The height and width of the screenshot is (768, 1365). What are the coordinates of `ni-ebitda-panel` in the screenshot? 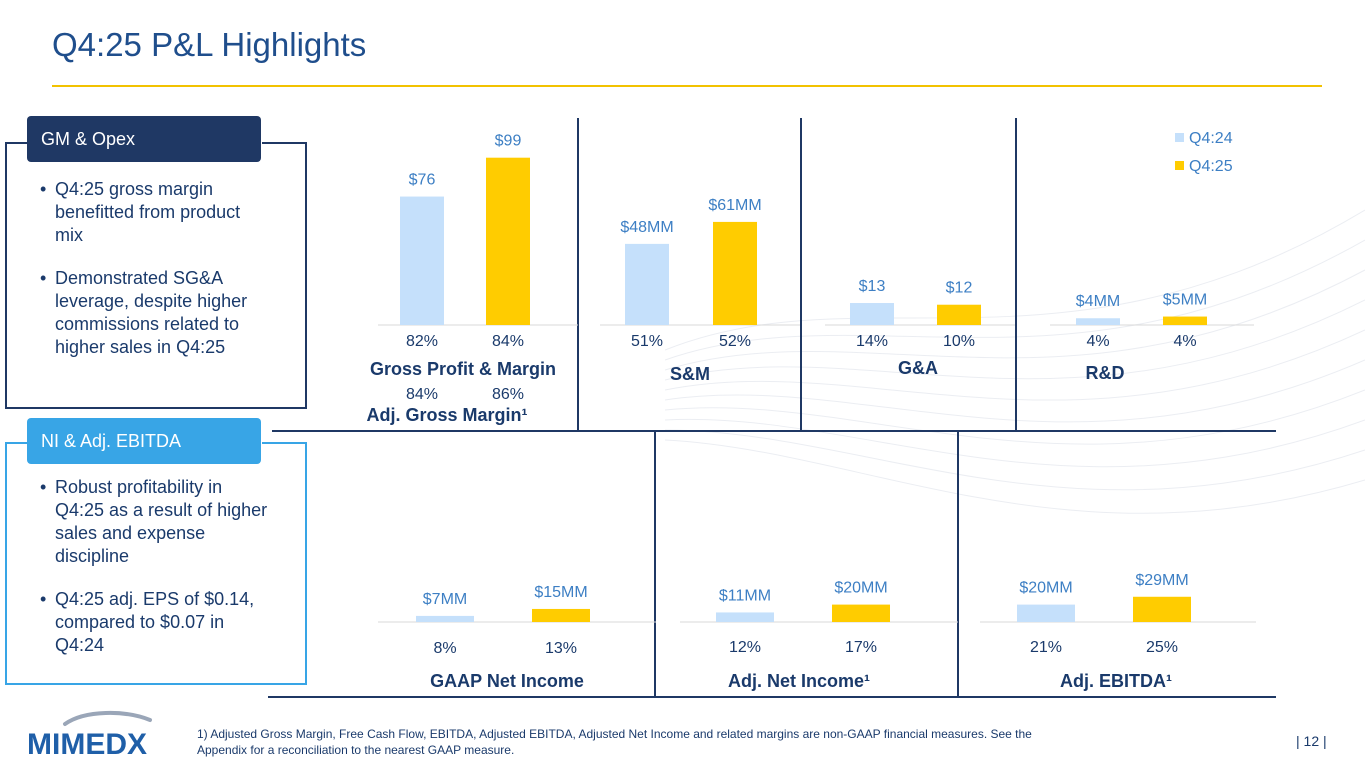 It's located at (156, 563).